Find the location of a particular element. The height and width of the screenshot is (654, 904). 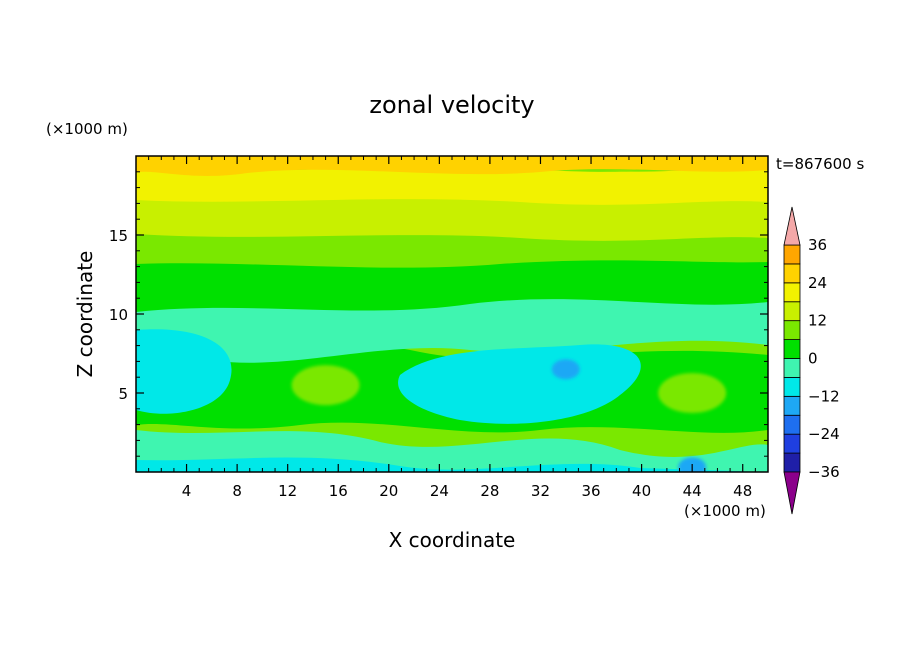

colorbar-tick-label: −24 is located at coordinates (824, 434).